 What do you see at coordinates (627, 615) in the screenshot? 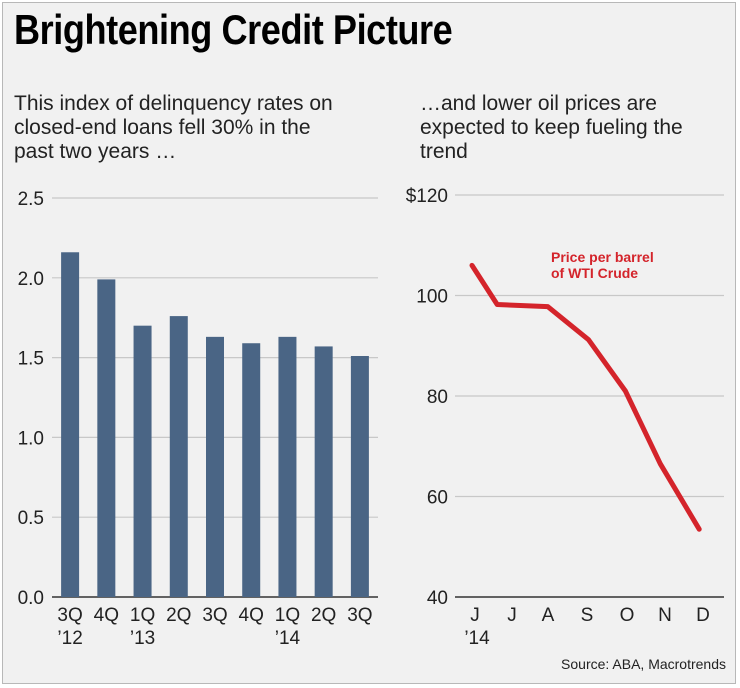
I see `line-x-tick-label: O` at bounding box center [627, 615].